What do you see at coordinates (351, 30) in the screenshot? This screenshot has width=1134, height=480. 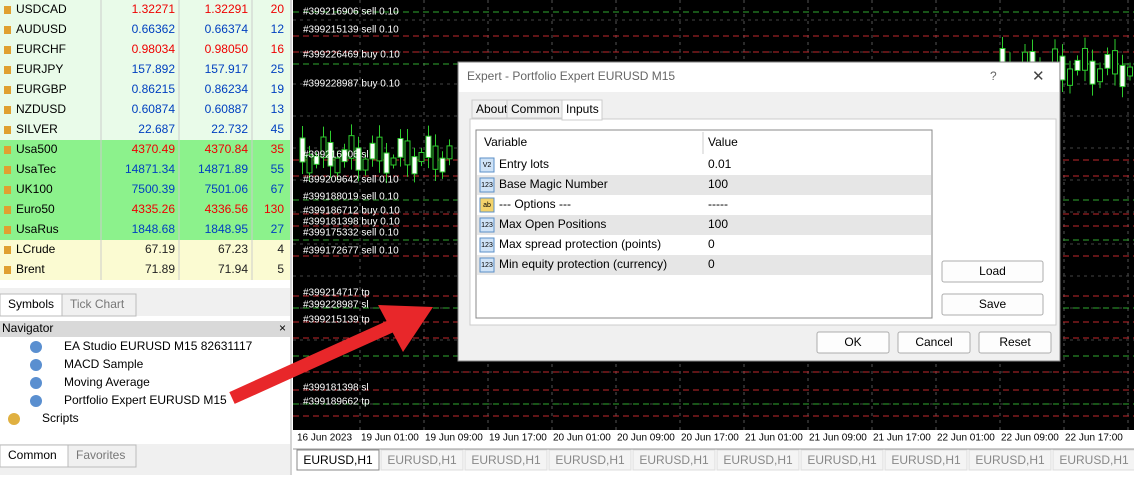 I see `order-label: #399215139 sell 0.10` at bounding box center [351, 30].